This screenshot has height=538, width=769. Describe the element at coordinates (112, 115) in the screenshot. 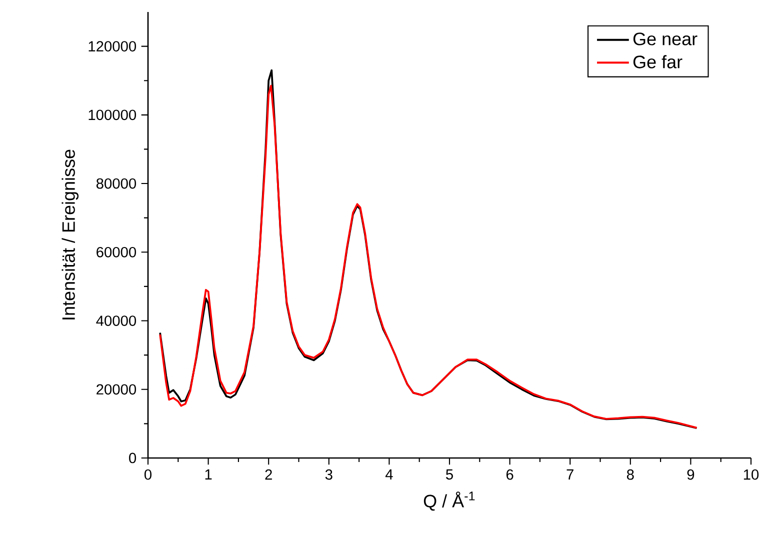

I see `y-tick-label: 100000` at that location.